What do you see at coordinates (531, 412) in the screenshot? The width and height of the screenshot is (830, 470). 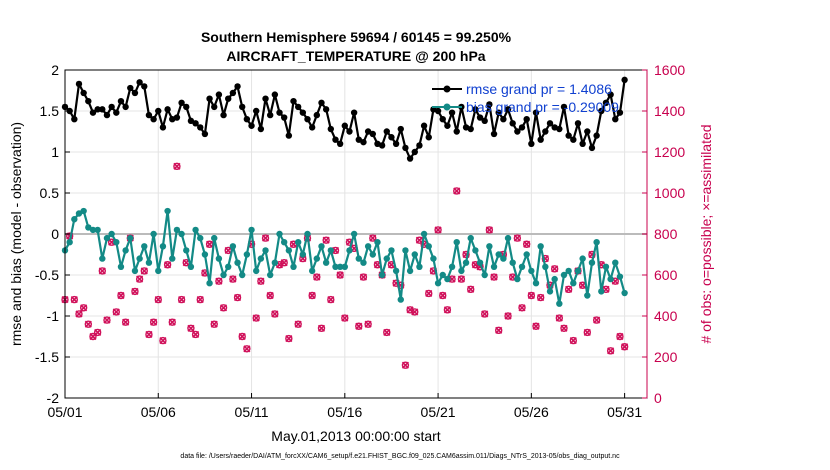 I see `x-tick-label-5: 05/26` at bounding box center [531, 412].